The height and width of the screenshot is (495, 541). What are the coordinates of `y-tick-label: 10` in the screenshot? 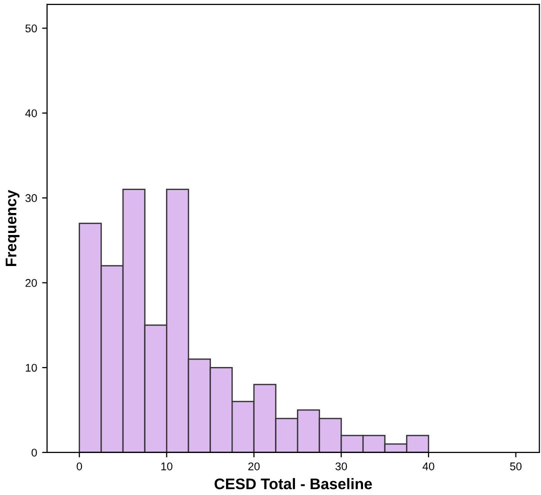 It's located at (31, 368).